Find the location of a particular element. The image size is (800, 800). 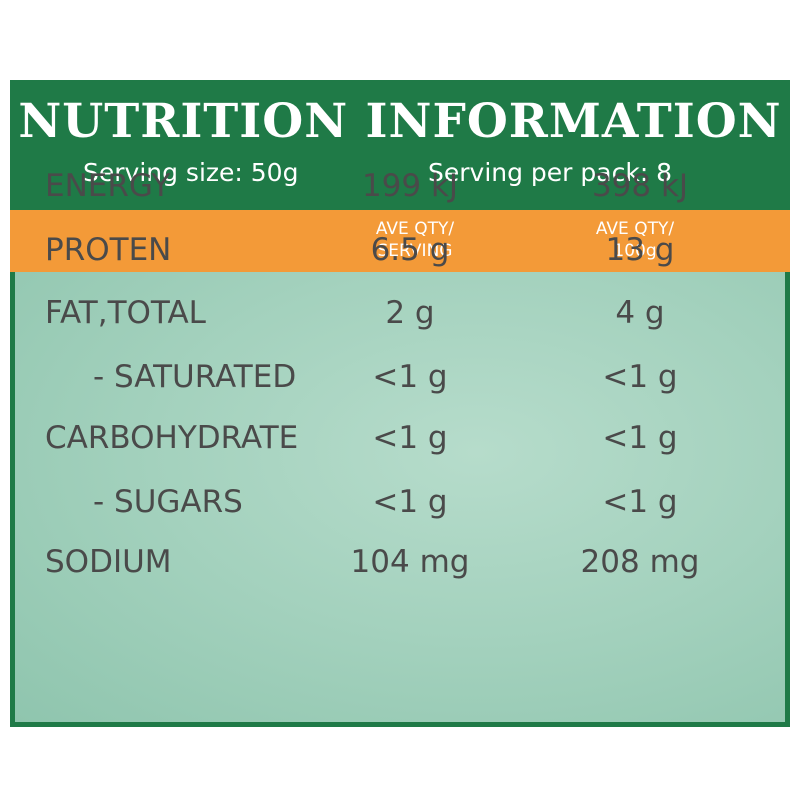

row-label: PROTEN is located at coordinates (108, 250).